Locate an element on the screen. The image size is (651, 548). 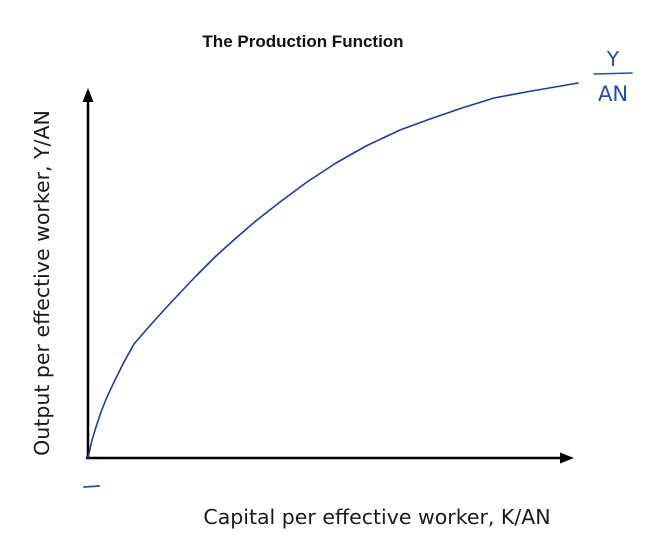
x-axis-arrowhead is located at coordinates (567, 458).